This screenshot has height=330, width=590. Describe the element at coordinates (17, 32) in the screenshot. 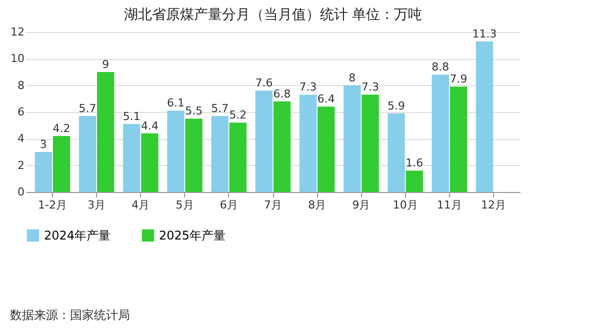

I see `y-tick-label: 12` at that location.